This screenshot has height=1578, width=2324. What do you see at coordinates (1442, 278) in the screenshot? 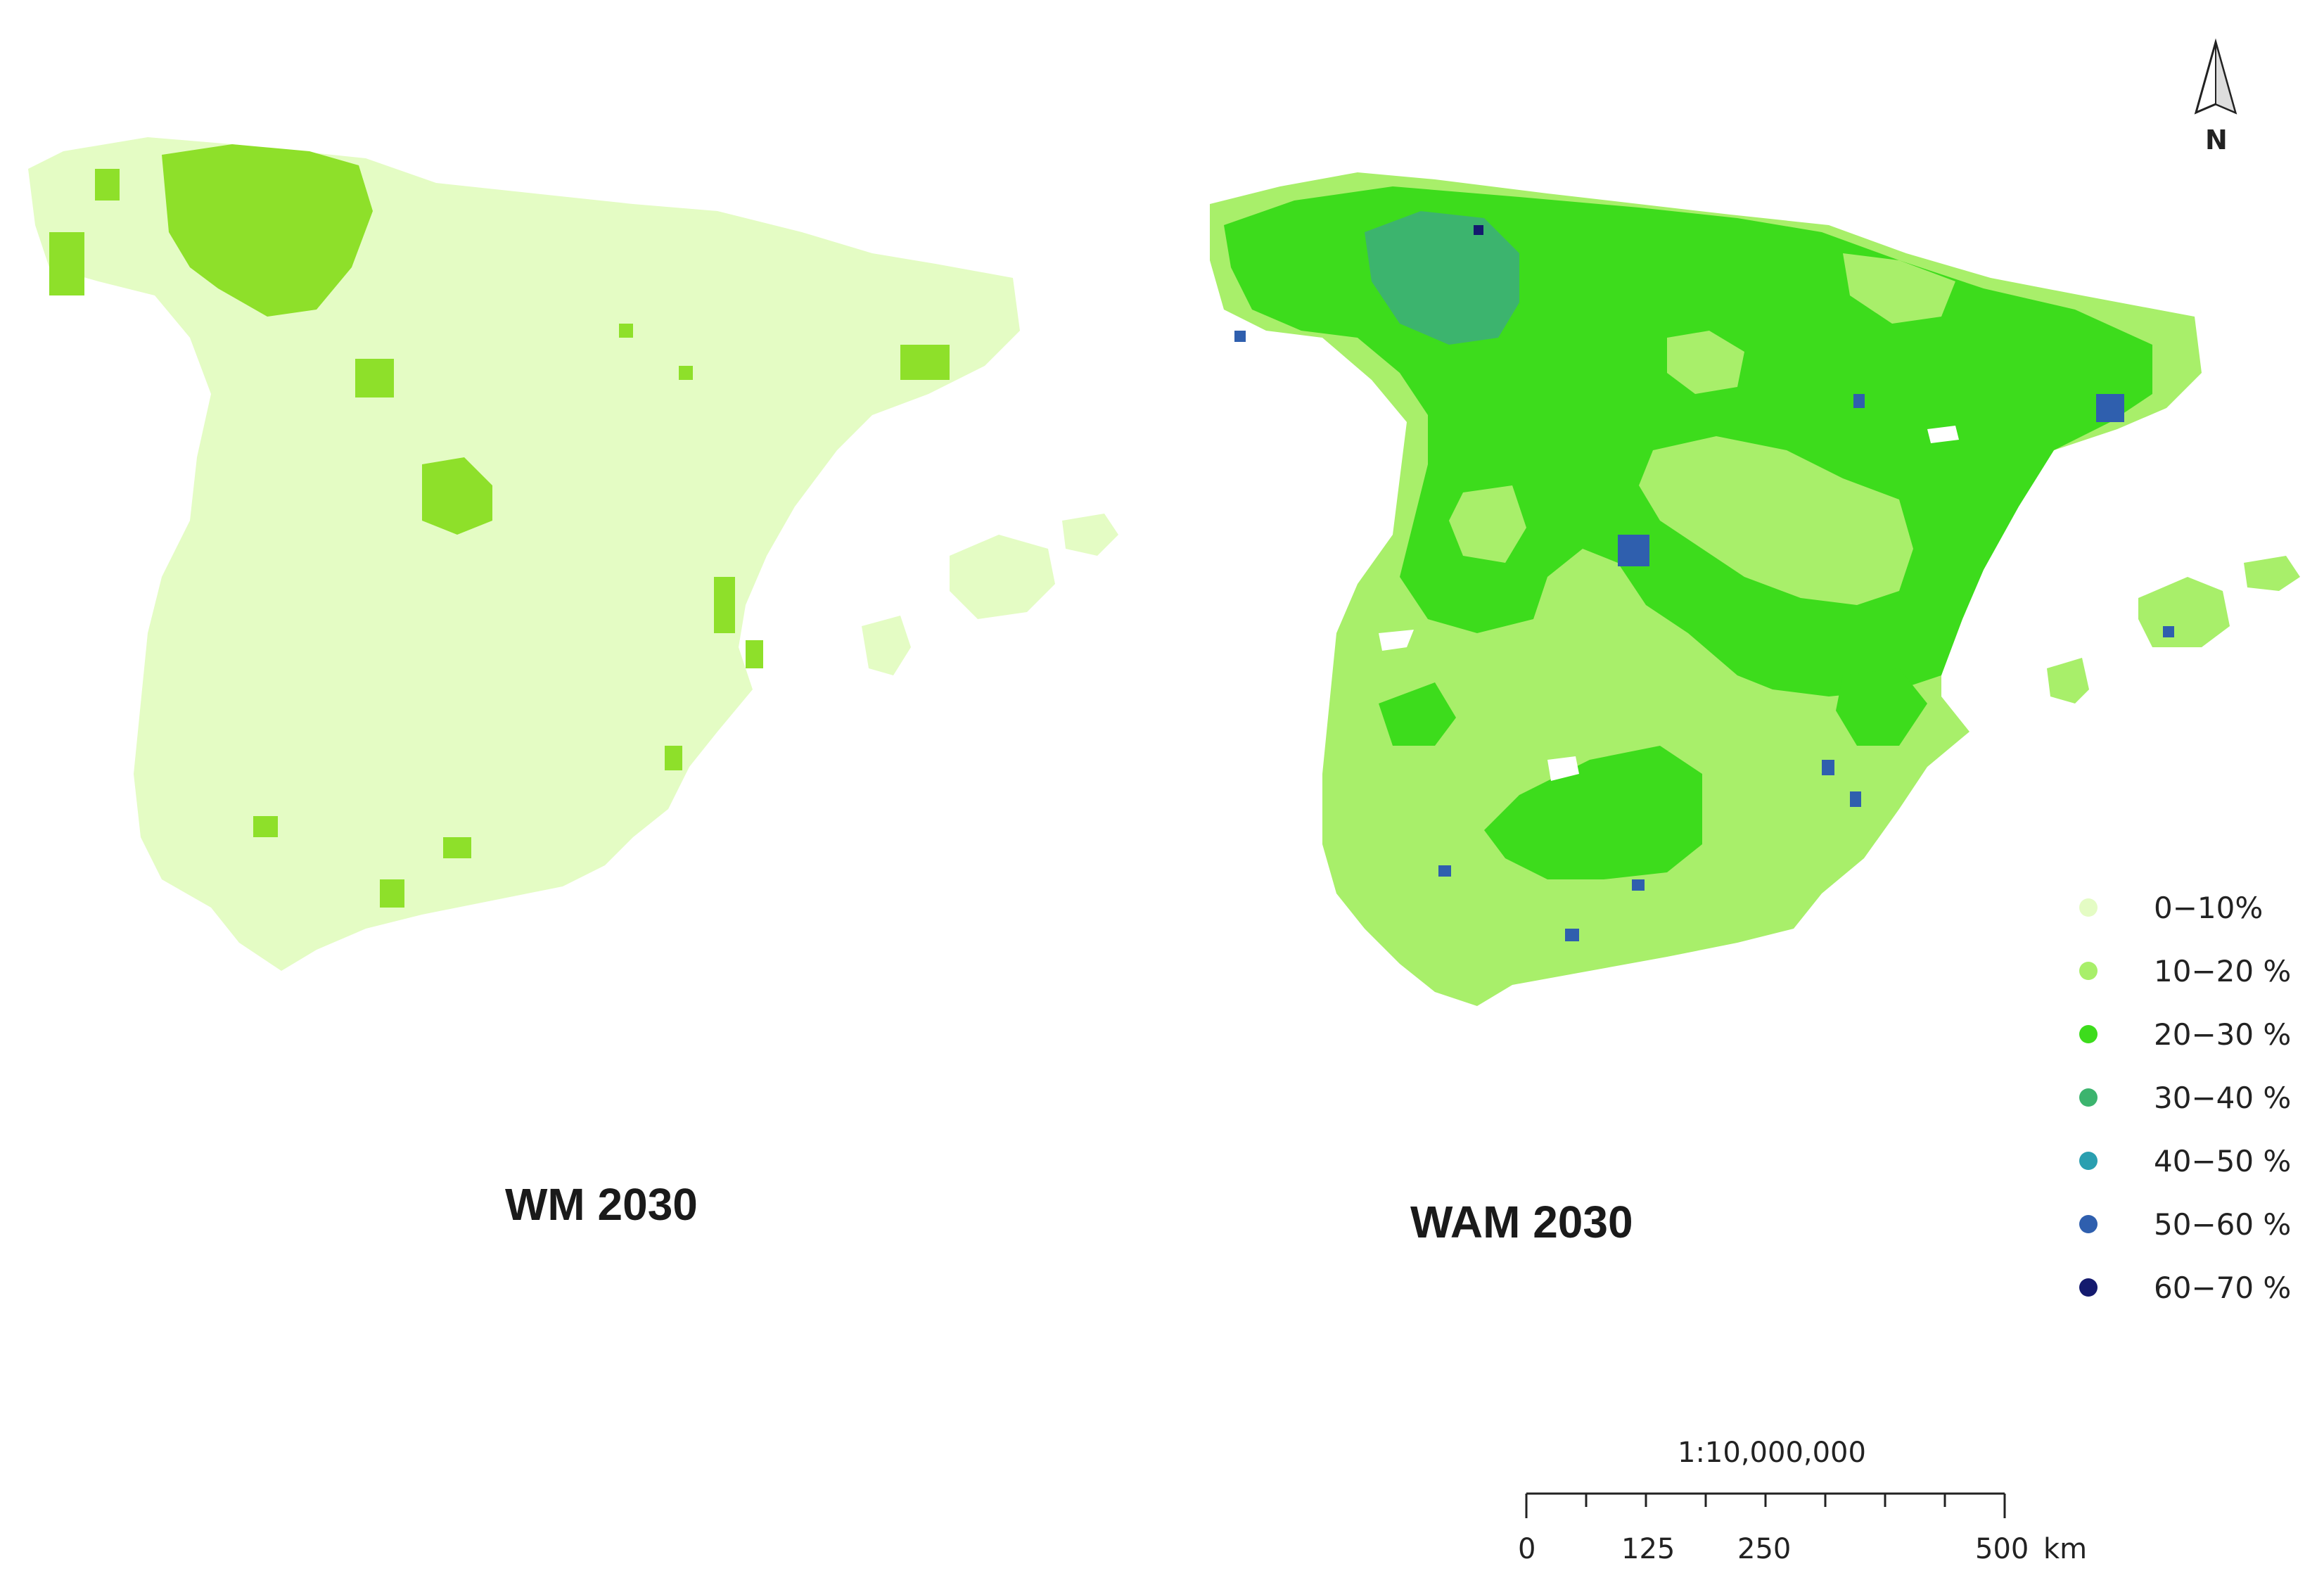
I see `wam-teal-northwest` at bounding box center [1442, 278].